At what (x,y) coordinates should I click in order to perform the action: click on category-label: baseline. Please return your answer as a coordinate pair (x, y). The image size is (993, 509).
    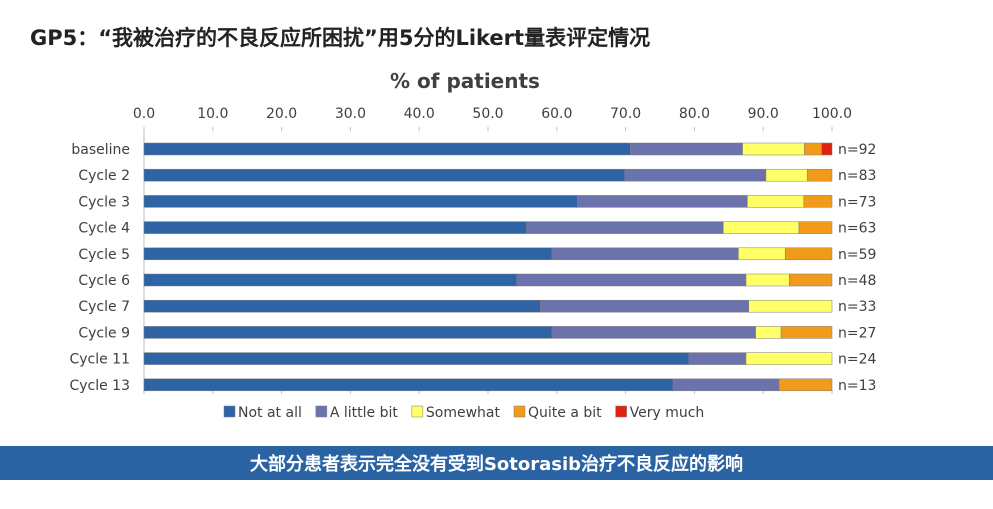
    Looking at the image, I should click on (100, 150).